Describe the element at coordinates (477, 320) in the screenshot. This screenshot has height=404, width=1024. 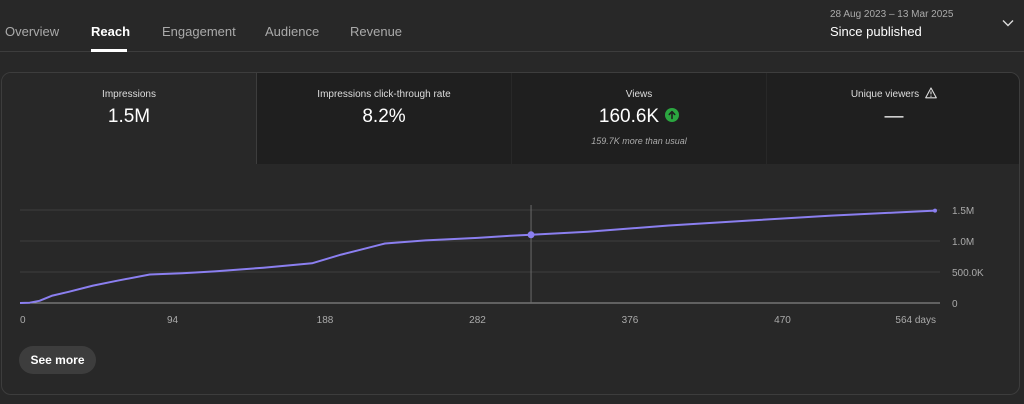
I see `x-tick-label: 282` at that location.